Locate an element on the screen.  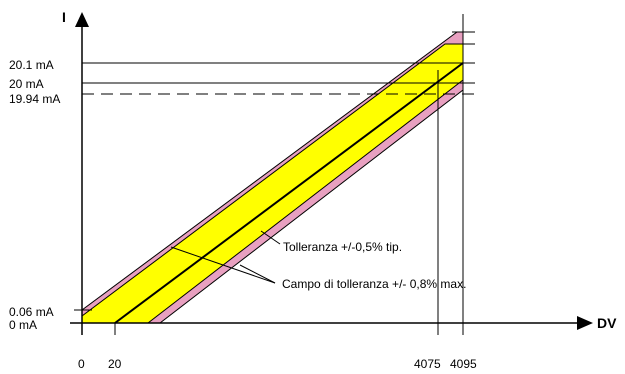
y-label-20-1ma: 20.1 mA is located at coordinates (31, 65).